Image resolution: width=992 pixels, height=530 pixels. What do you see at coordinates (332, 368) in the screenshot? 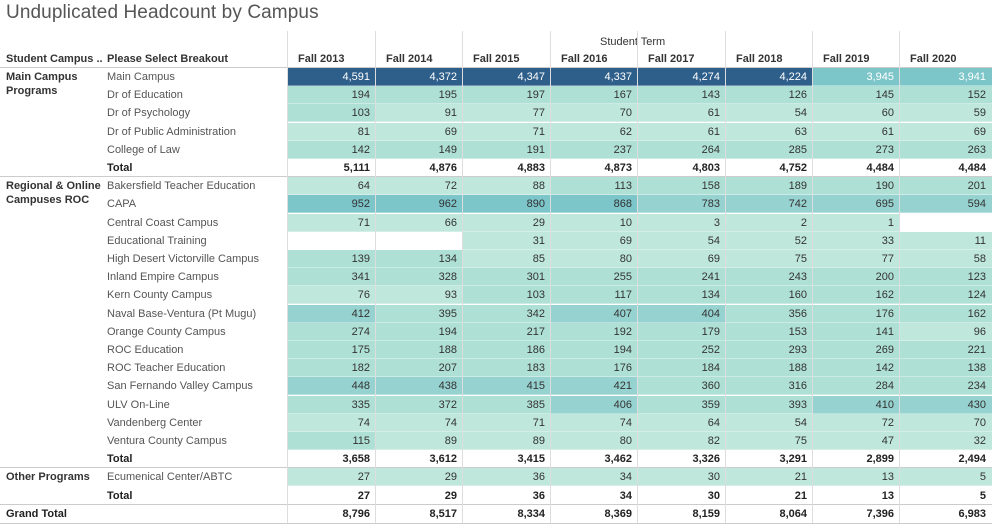
I see `value-cell: 182` at bounding box center [332, 368].